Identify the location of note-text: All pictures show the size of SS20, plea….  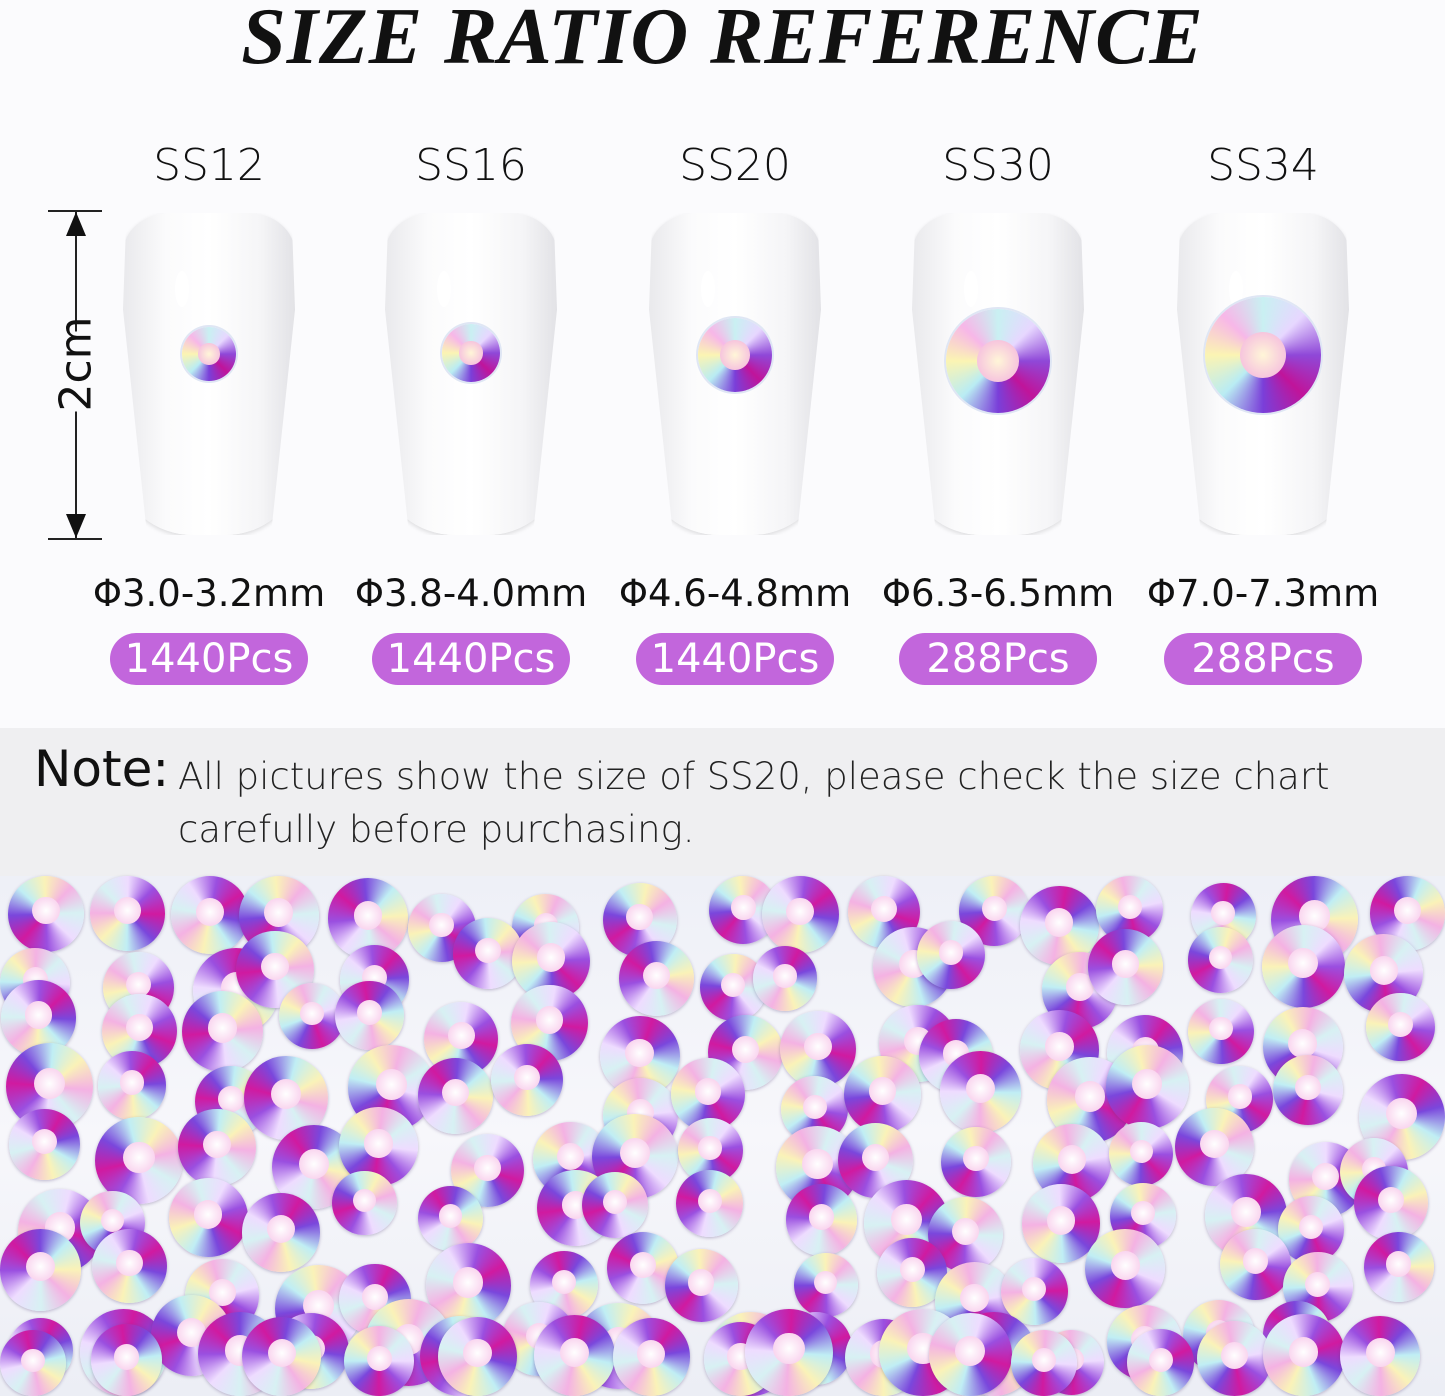
(754, 803).